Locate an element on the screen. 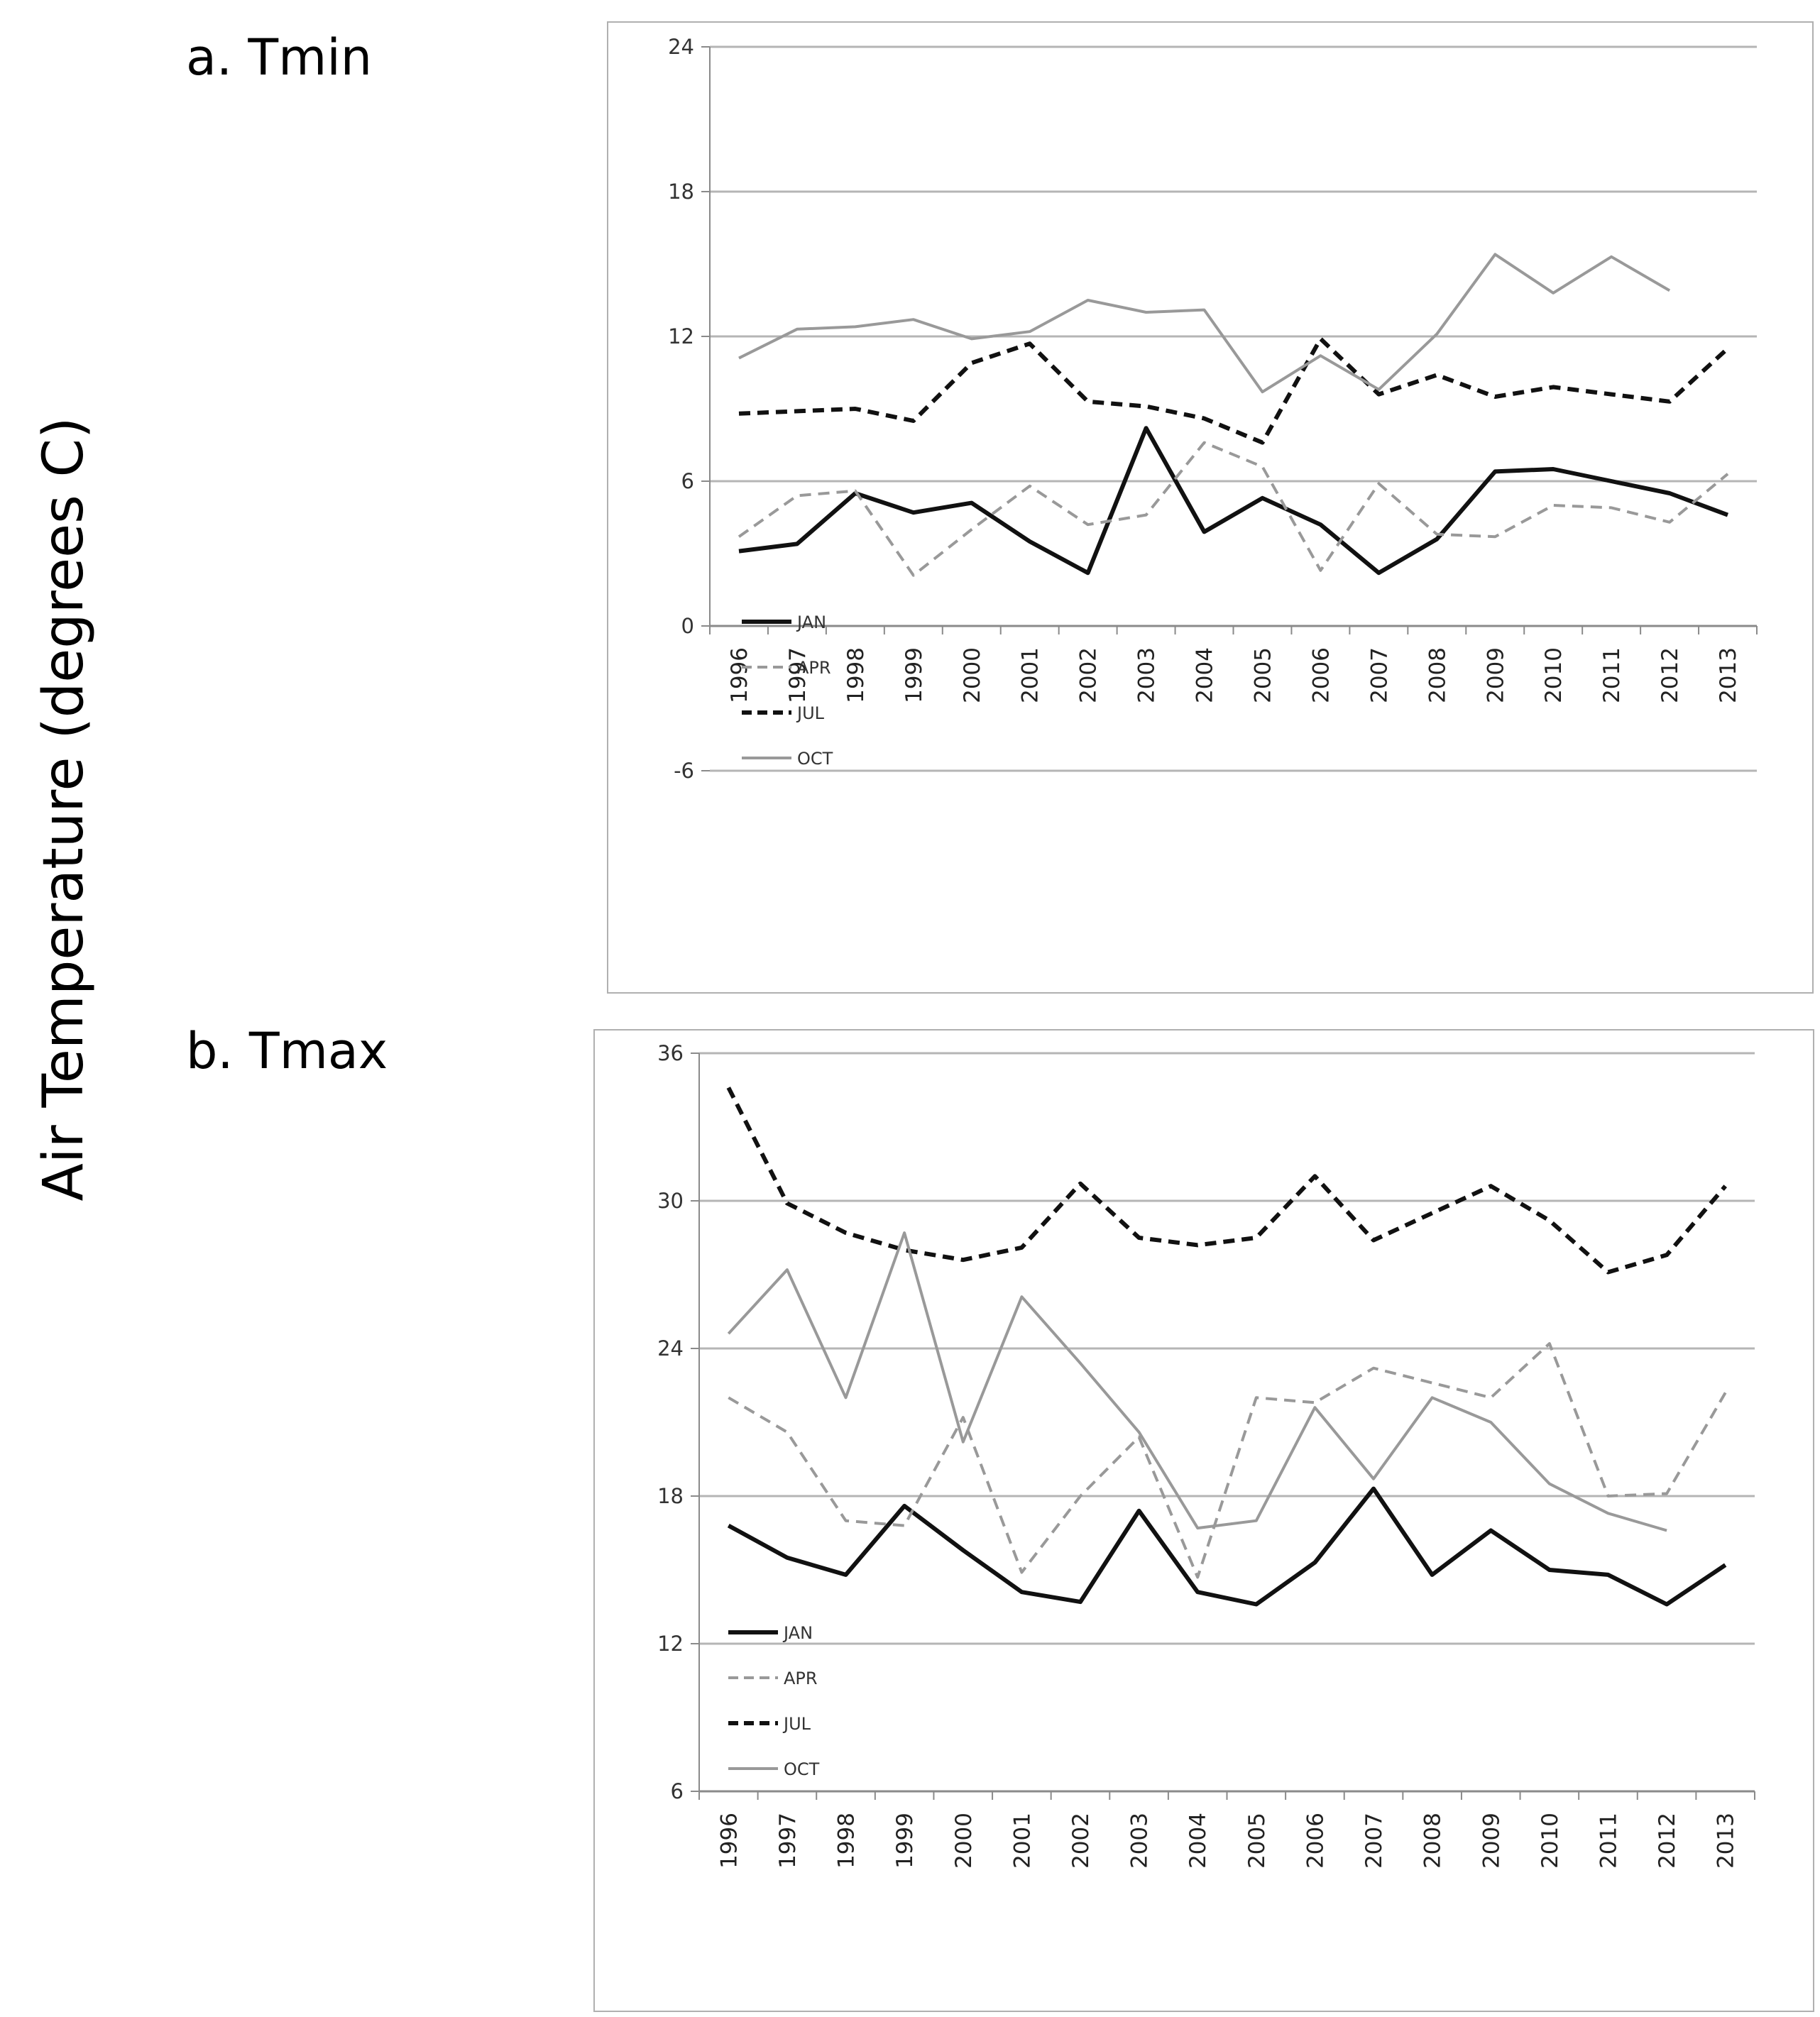 This screenshot has height=2017, width=1820. y-tick-label: 0 is located at coordinates (687, 626).